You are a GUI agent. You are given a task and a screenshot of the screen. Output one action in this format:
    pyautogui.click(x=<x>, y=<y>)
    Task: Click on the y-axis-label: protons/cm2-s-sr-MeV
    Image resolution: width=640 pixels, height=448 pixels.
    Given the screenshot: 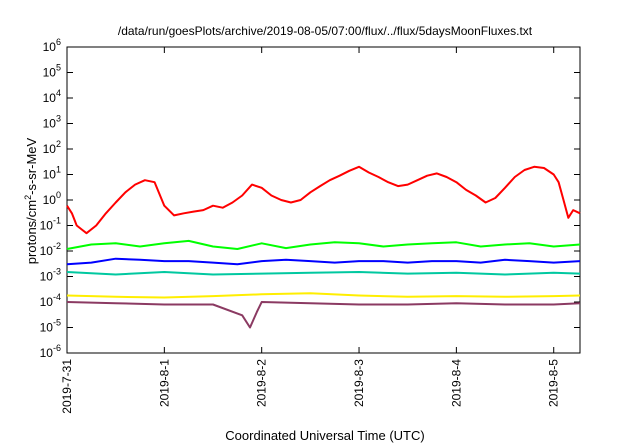 What is the action you would take?
    pyautogui.click(x=31, y=200)
    